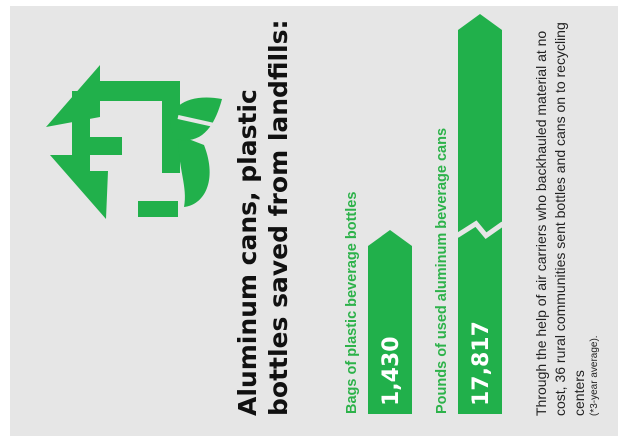 The width and height of the screenshot is (625, 444). I want to click on bar-value-label-1: 17,817, so click(481, 363).